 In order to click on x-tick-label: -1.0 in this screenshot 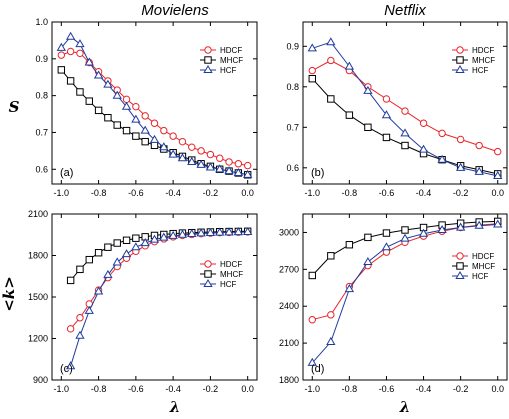, I will do `click(313, 389)`.